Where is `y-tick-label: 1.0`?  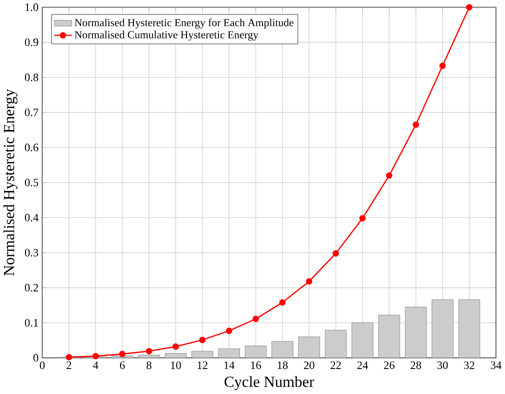 y-tick-label: 1.0 is located at coordinates (31, 8).